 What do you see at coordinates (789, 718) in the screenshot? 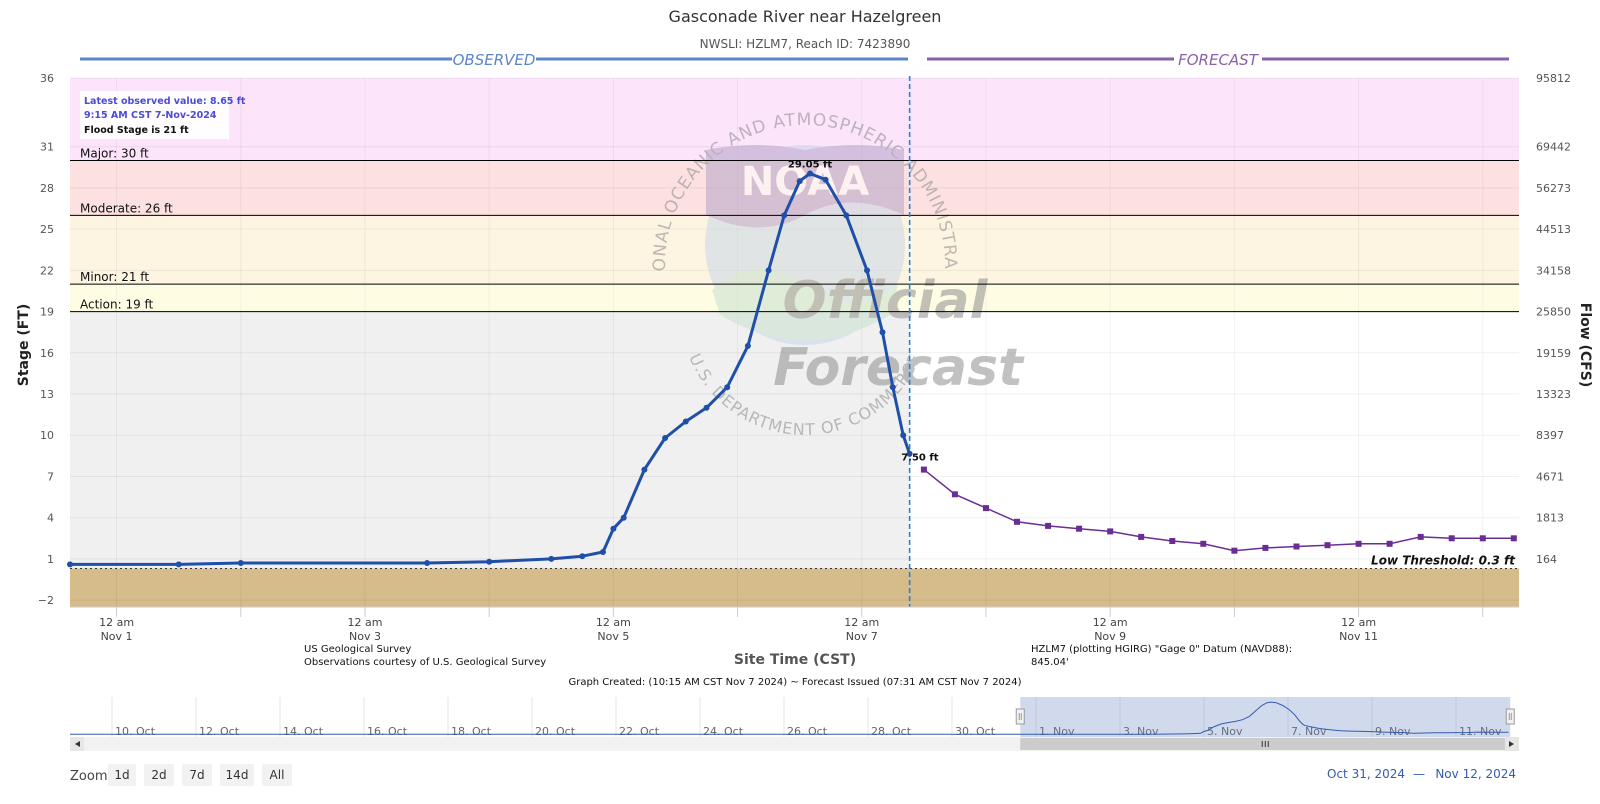
I see `navigator-series-line` at bounding box center [789, 718].